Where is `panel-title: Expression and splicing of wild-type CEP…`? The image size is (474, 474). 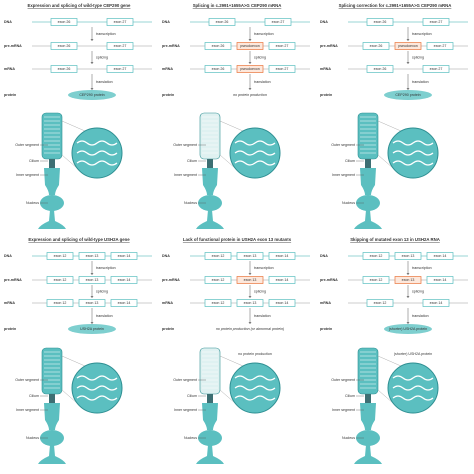 panel-title: Expression and splicing of wild-type CEP… is located at coordinates (80, 5).